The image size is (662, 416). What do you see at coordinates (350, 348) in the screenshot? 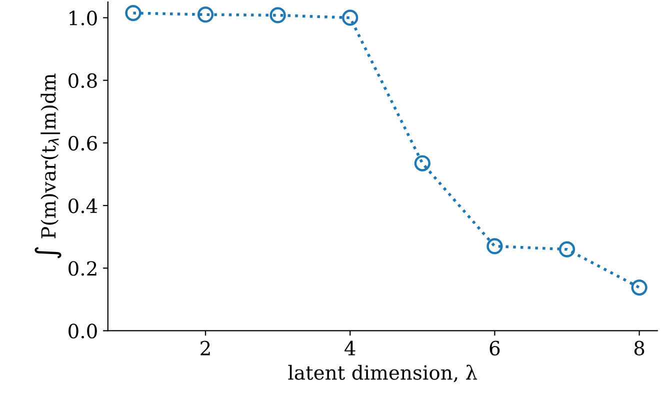
I see `x-tick-label: 4` at bounding box center [350, 348].